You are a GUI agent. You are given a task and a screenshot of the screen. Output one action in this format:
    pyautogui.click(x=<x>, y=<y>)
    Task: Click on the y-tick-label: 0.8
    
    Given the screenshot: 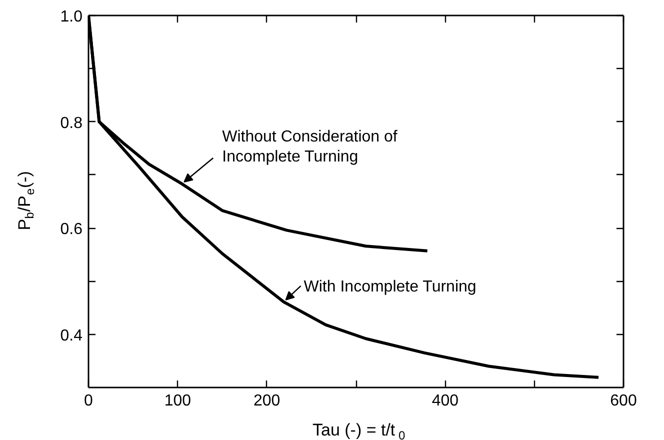 What is the action you would take?
    pyautogui.click(x=71, y=123)
    